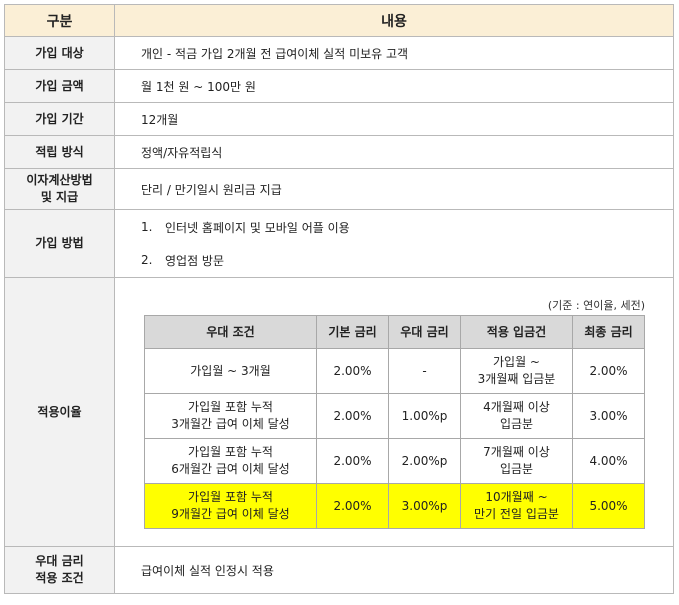  Describe the element at coordinates (424, 416) in the screenshot. I see `rate-pref: 1.00%p` at that location.